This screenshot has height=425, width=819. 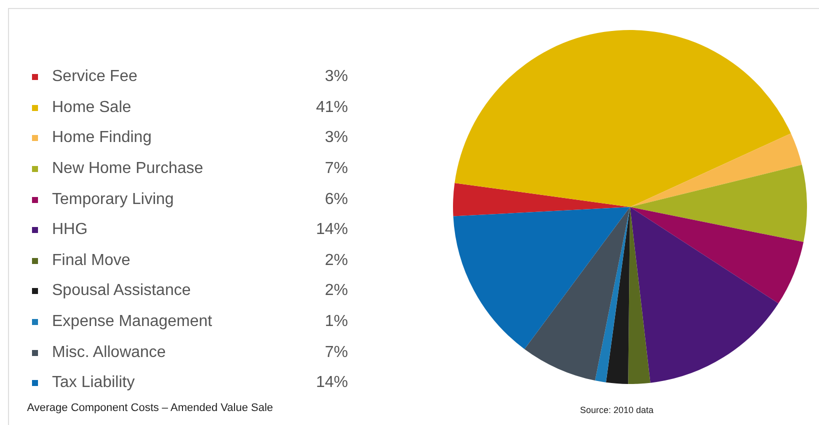 I want to click on legend-label: Home Sale, so click(x=92, y=107).